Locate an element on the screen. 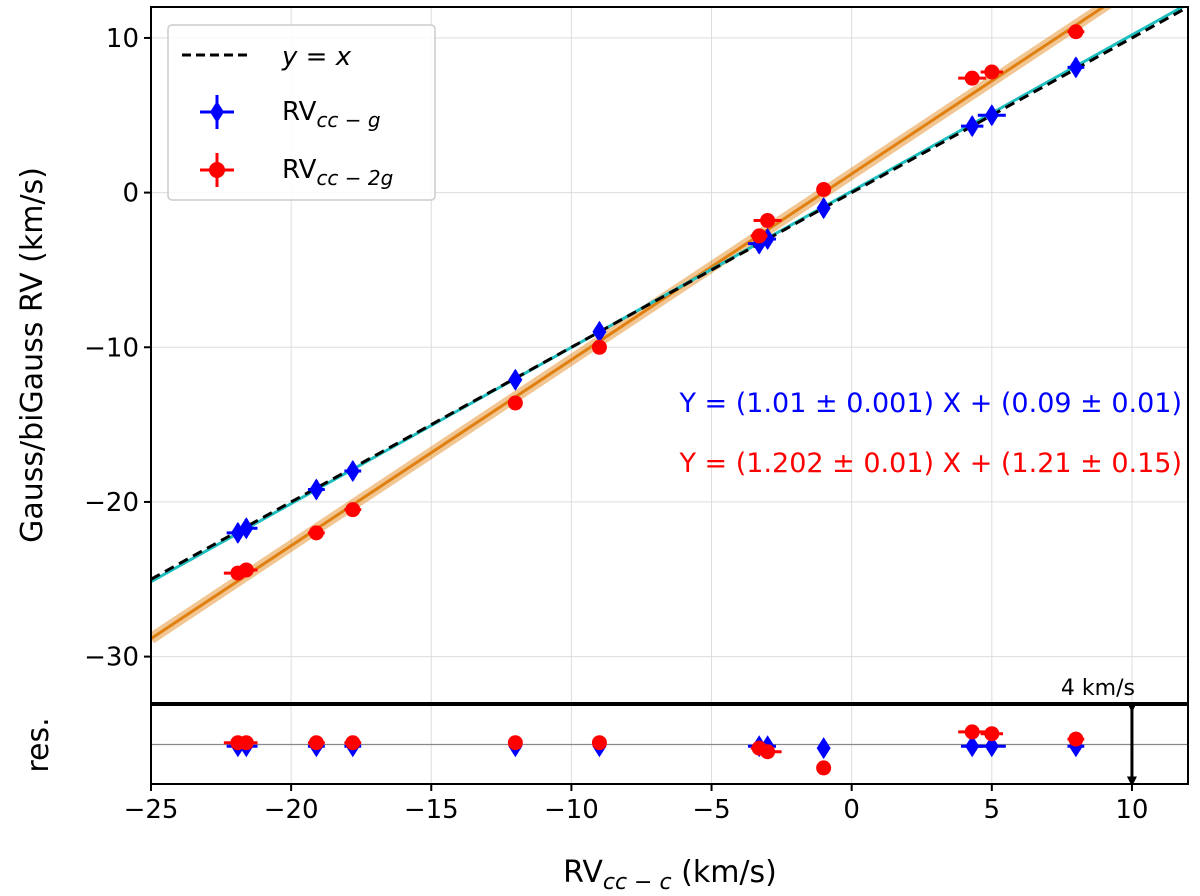  y-tick-label: 0 is located at coordinates (130, 194).